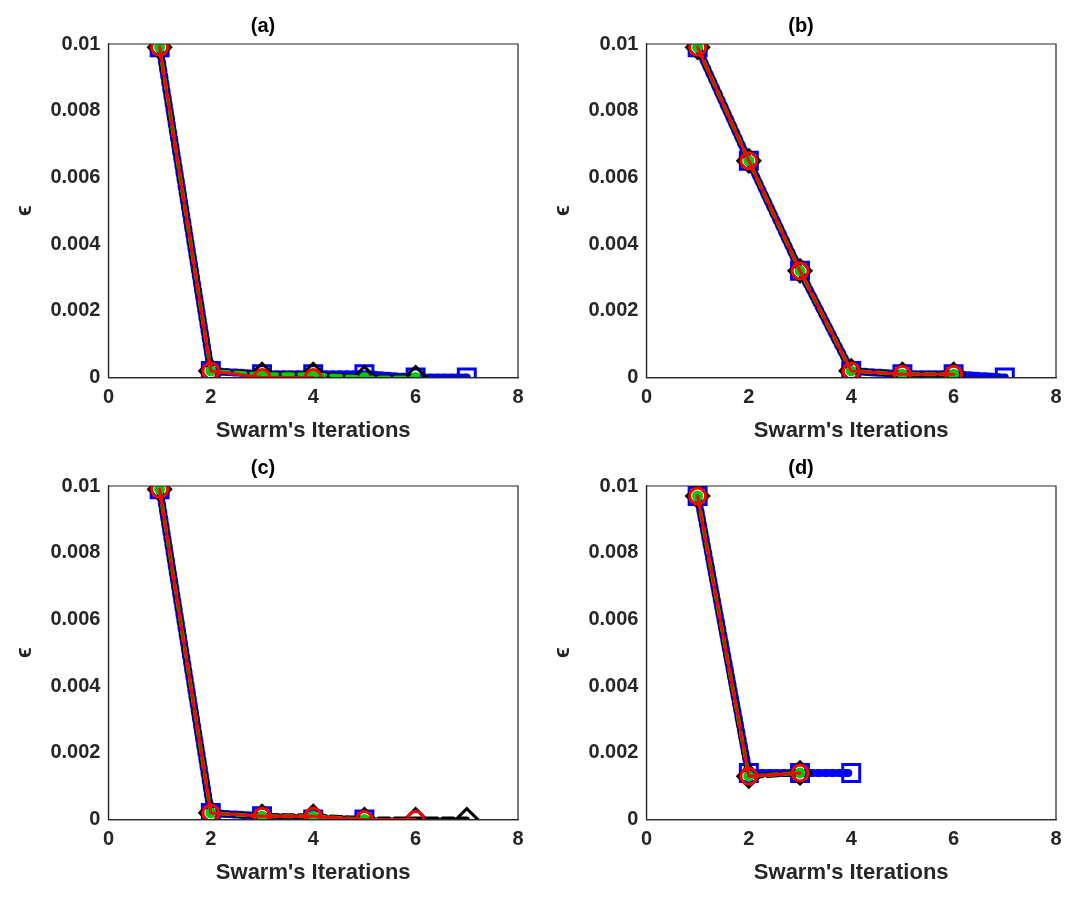  I want to click on chart-title: (d), so click(801, 466).